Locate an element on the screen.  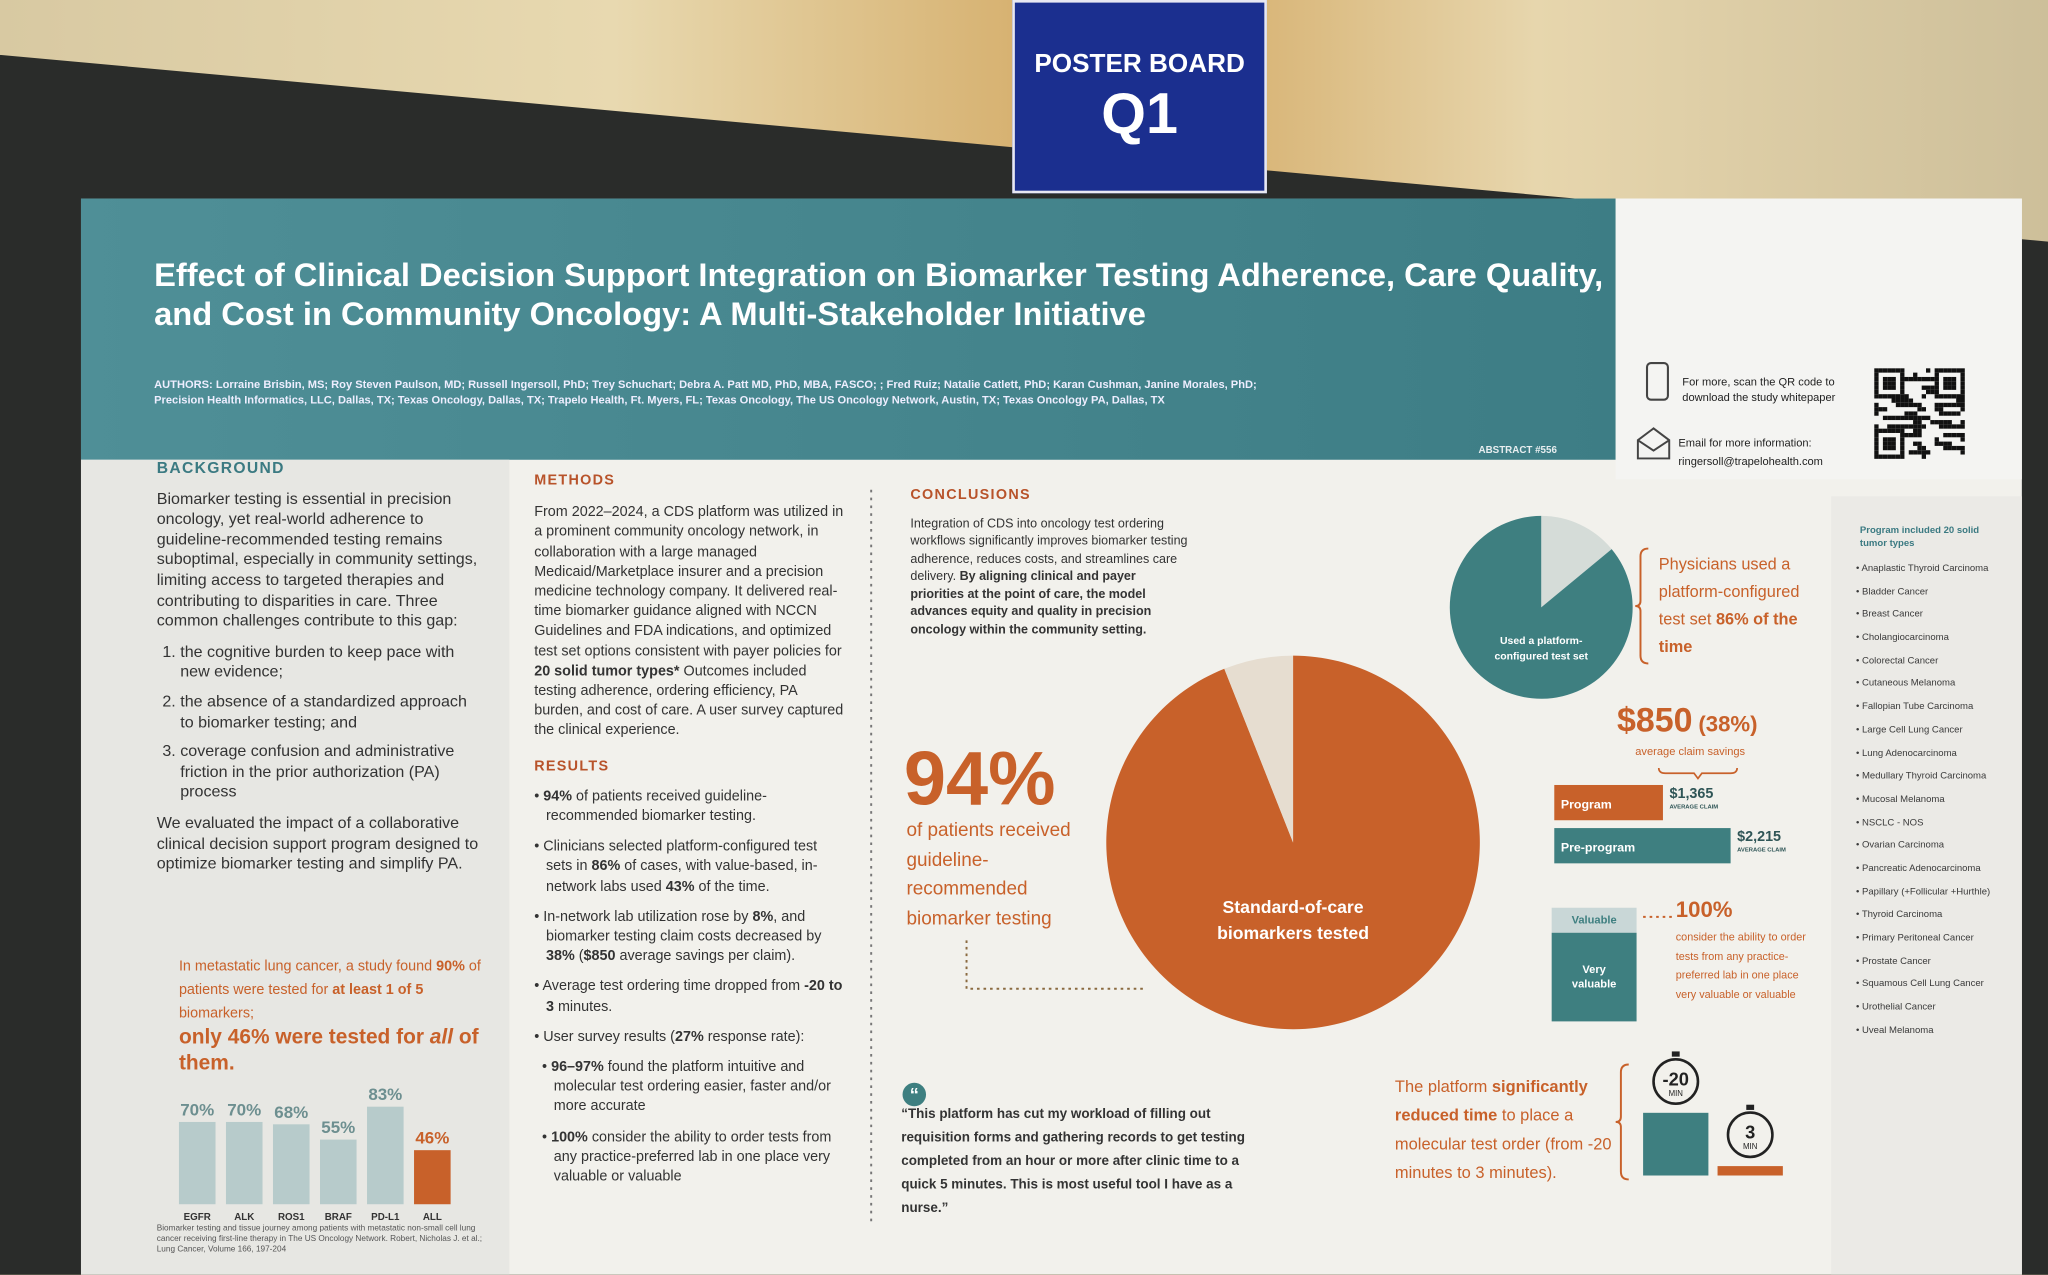
tumor-name: Urothelial Cancer is located at coordinates (1898, 1006).